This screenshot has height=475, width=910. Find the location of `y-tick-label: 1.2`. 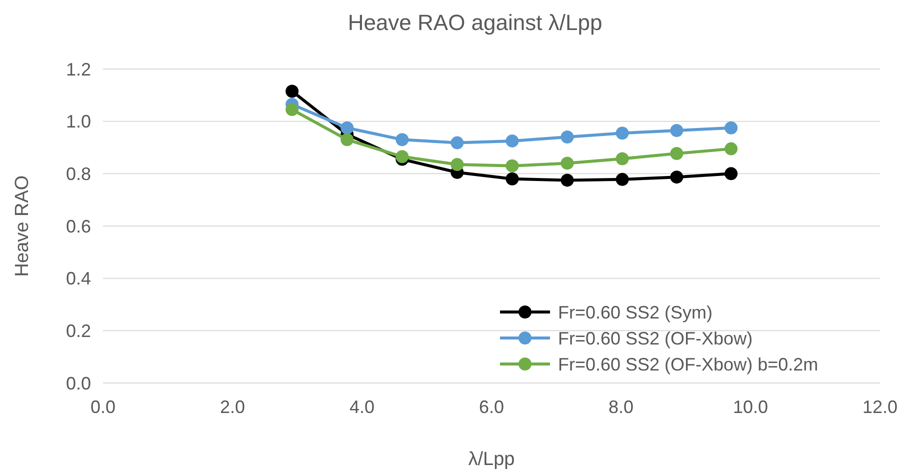

y-tick-label: 1.2 is located at coordinates (78, 69).